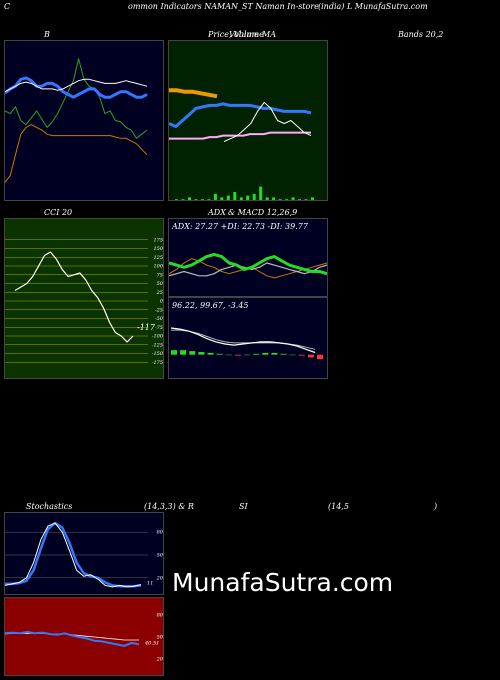  What do you see at coordinates (73, 555) in the screenshot?
I see `stoch-k-line` at bounding box center [73, 555].